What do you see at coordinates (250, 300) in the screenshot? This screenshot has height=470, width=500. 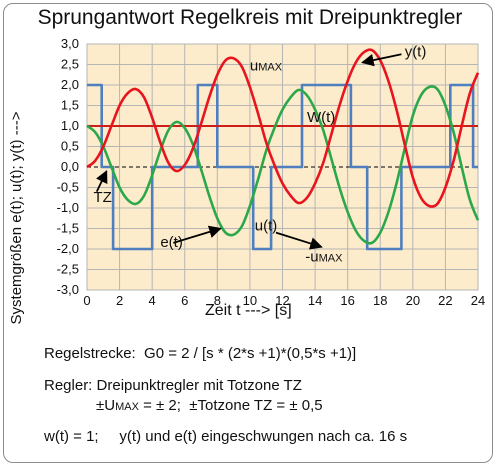 I see `x-tick-label: 10` at bounding box center [250, 300].